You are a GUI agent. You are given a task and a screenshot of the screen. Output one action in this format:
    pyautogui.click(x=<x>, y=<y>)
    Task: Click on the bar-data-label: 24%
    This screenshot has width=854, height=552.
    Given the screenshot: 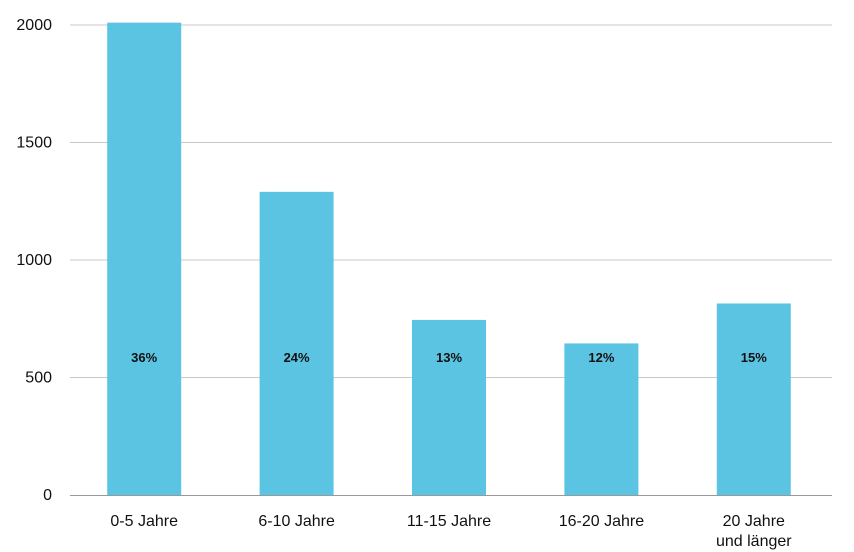 What is the action you would take?
    pyautogui.click(x=297, y=357)
    